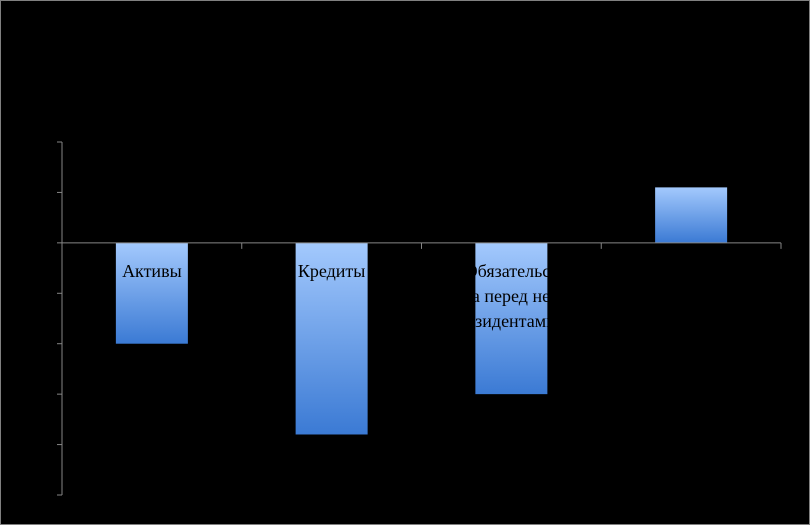 Image resolution: width=810 pixels, height=525 pixels. Describe the element at coordinates (49, 342) in the screenshot. I see `y-tick-label: -2` at that location.